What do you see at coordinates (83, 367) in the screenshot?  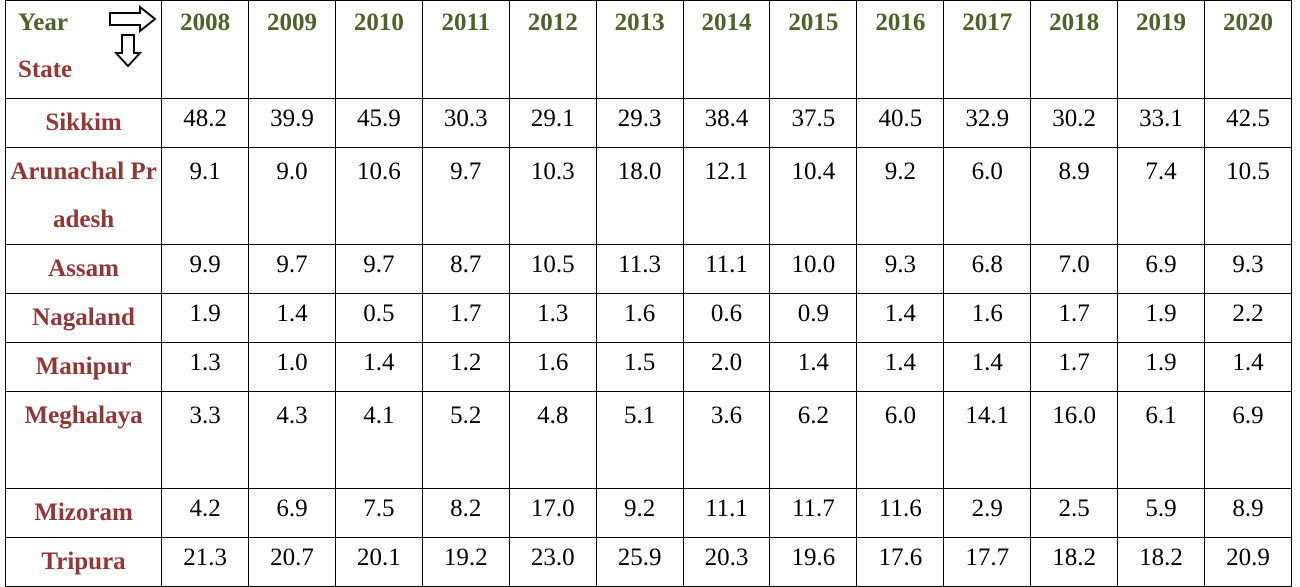 I see `state-cell: Manipur` at bounding box center [83, 367].